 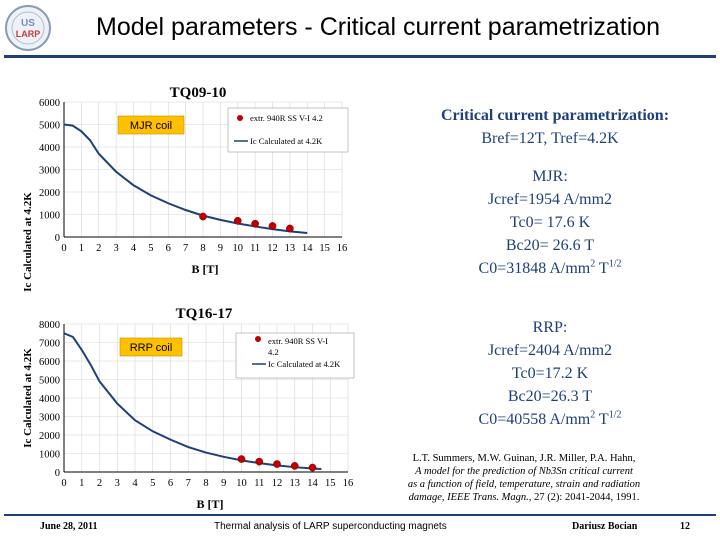 I want to click on rrp-jcref: Jcref=2404 A/mm2, so click(x=550, y=350).